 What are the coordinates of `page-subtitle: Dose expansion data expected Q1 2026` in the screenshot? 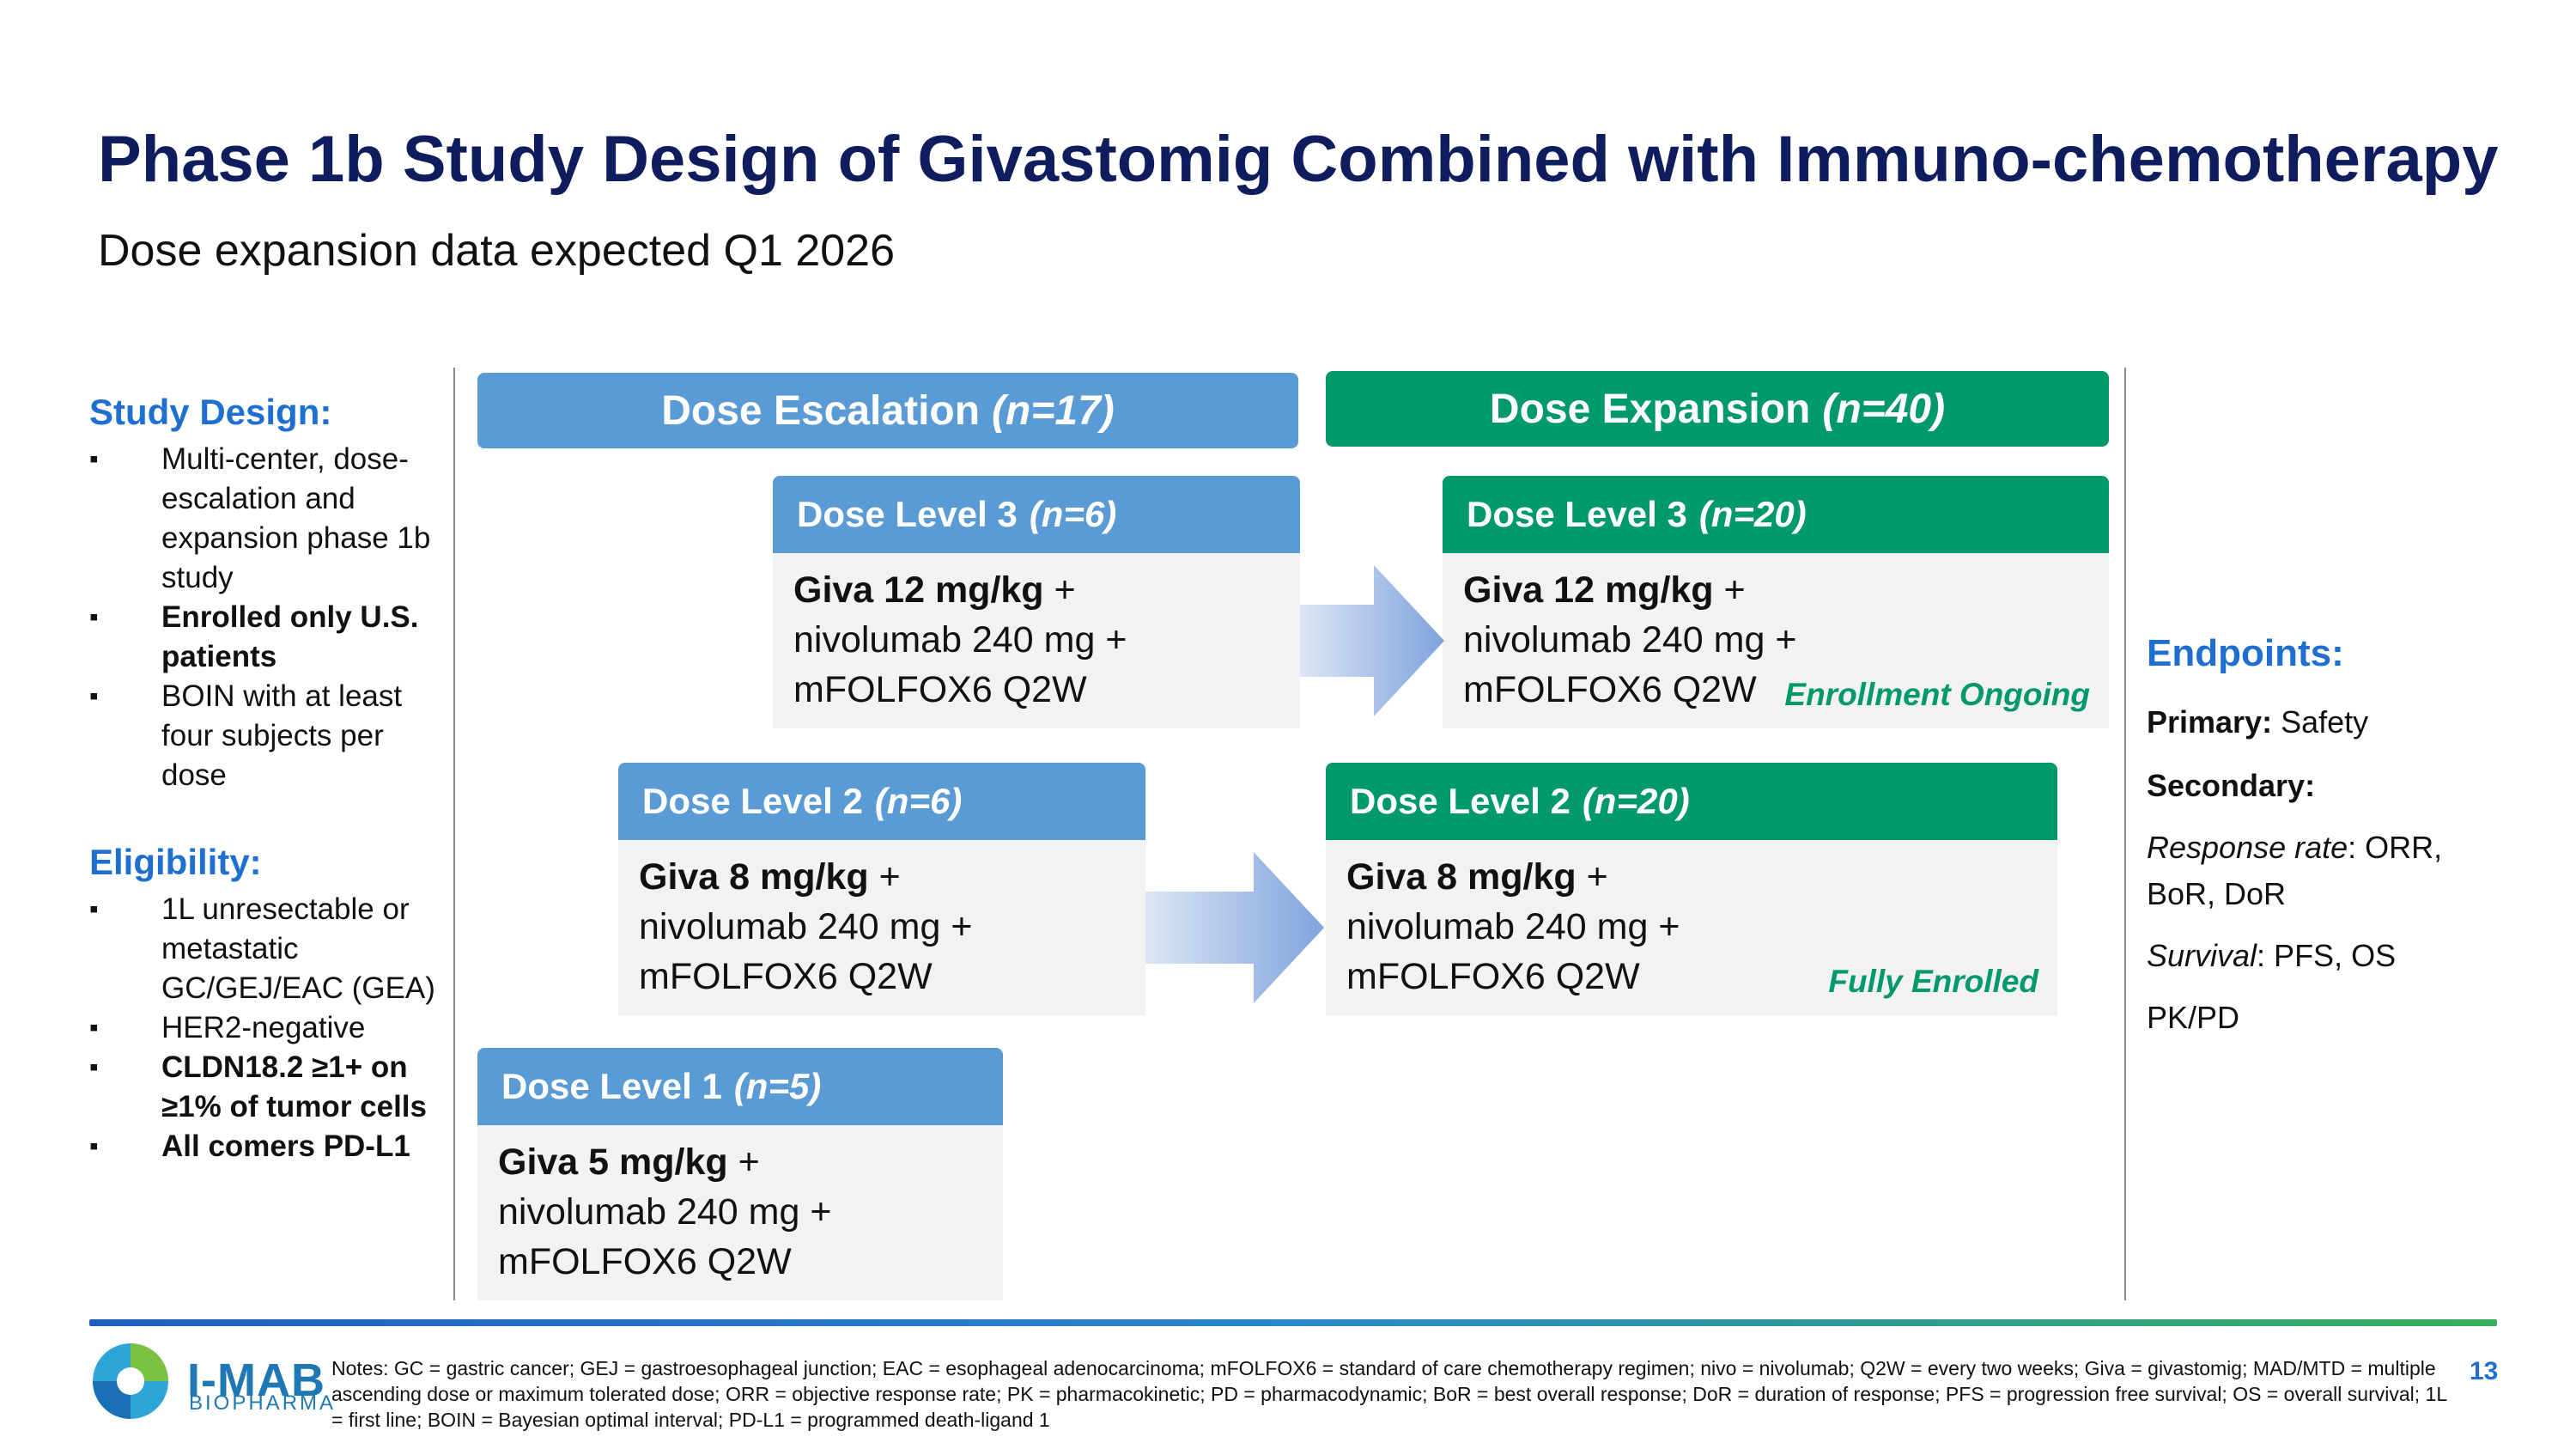 It's located at (497, 251).